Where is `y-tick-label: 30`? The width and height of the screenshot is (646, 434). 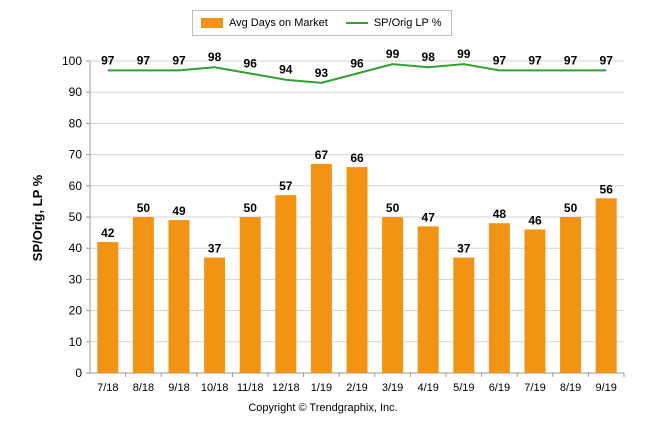 y-tick-label: 30 is located at coordinates (76, 279).